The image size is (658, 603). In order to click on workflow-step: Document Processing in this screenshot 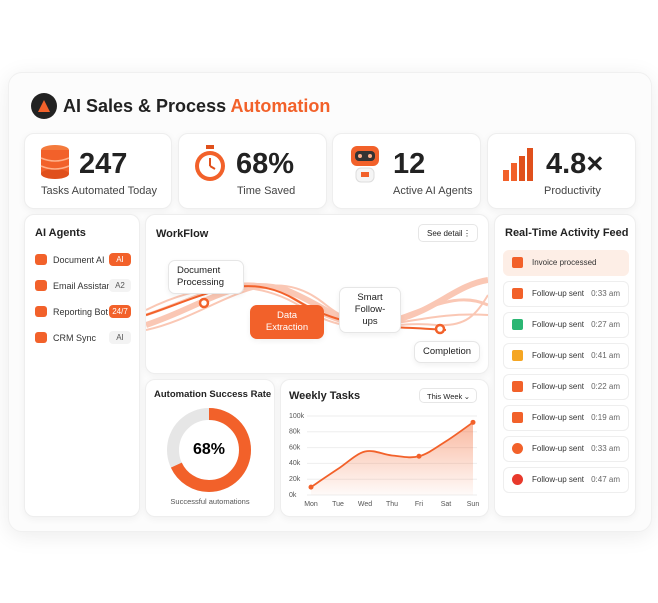, I will do `click(206, 277)`.